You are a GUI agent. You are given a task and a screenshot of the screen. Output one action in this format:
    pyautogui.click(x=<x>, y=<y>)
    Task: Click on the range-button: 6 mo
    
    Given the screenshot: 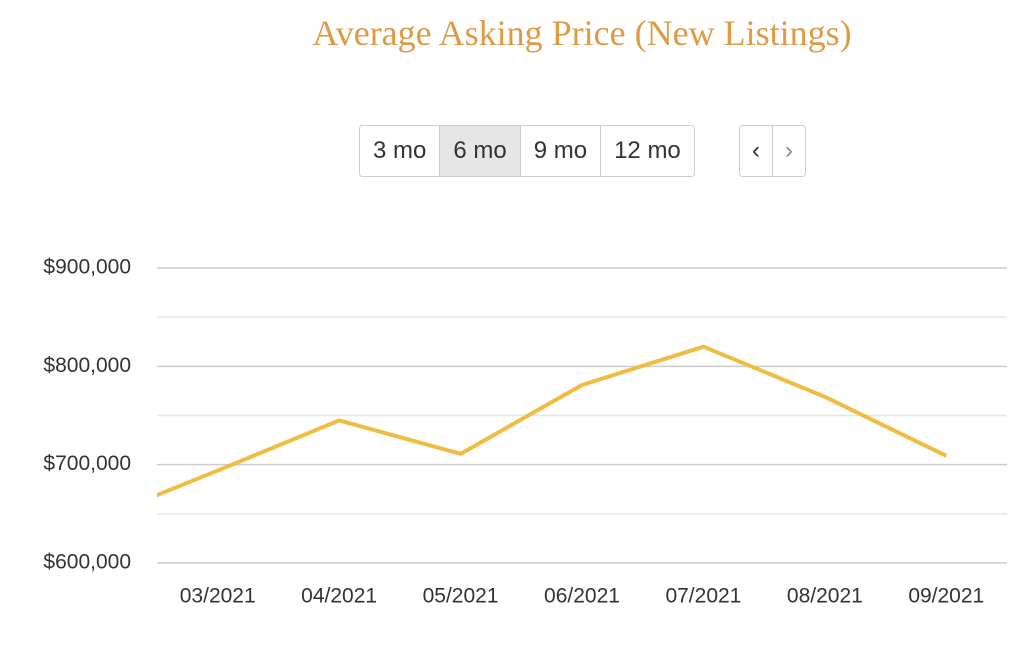 What is the action you would take?
    pyautogui.click(x=480, y=151)
    